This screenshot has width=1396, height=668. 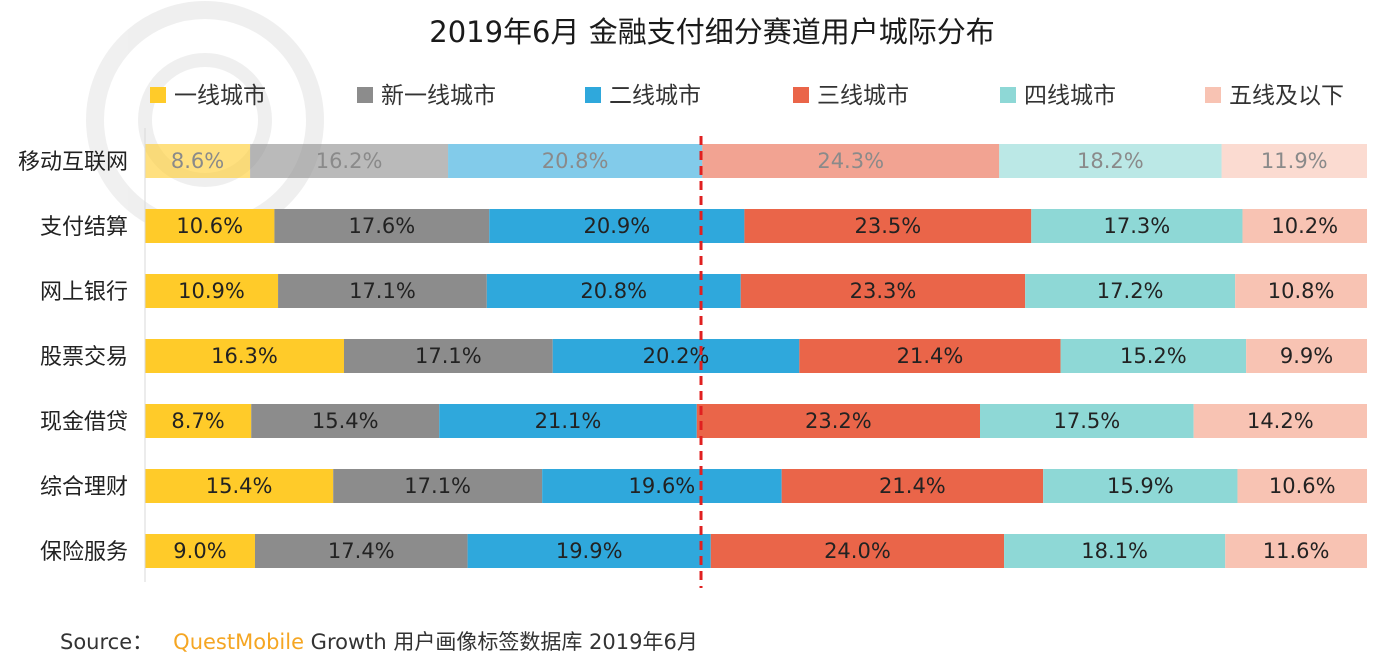 I want to click on value-label-移动互联网-一线城市: 8.6%, so click(x=197, y=161).